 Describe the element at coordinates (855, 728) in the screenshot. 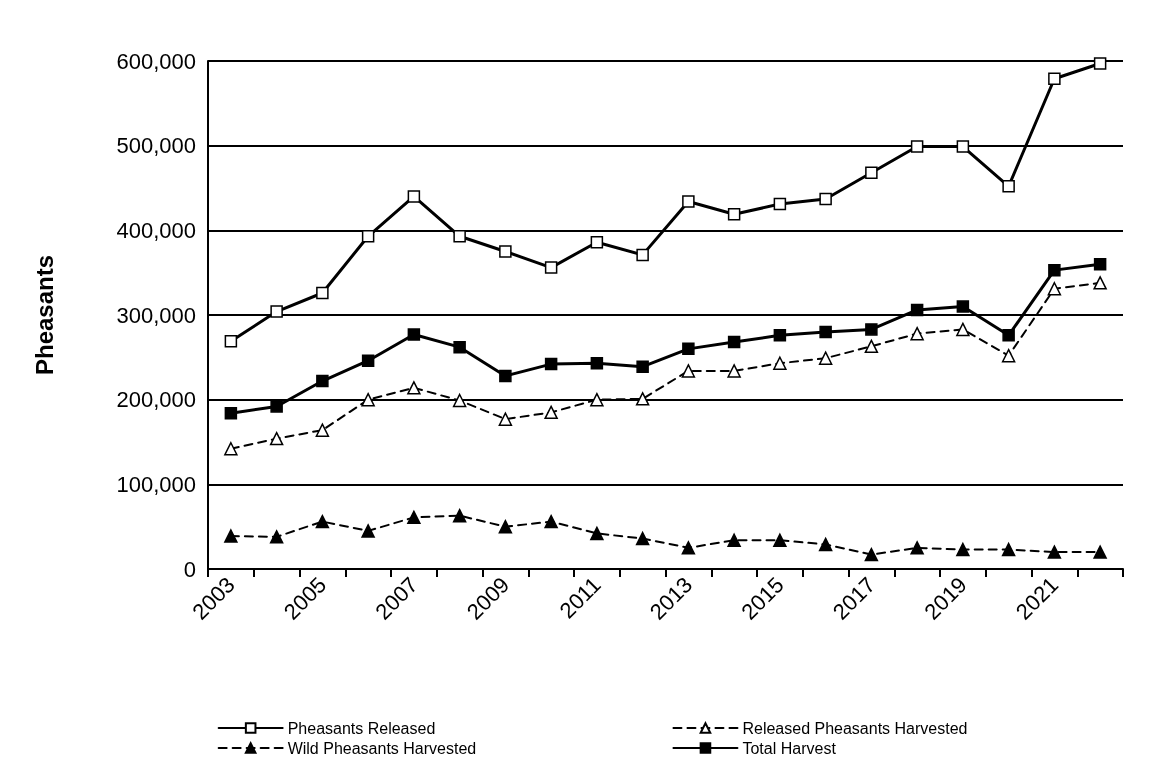

I see `legend-label: Released Pheasants Harvested` at that location.